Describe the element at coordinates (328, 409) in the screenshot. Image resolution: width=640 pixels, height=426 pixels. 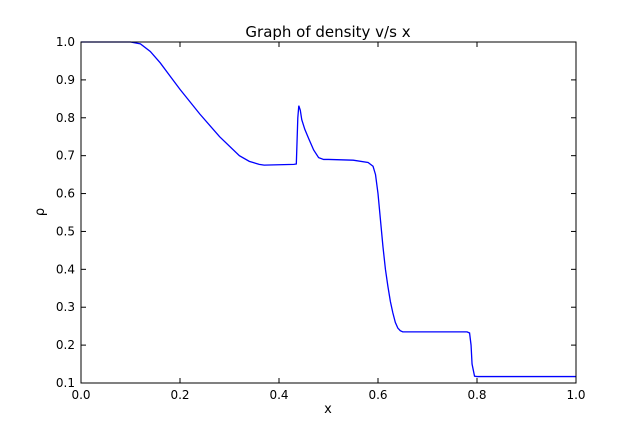
I see `x-axis-label: x` at that location.